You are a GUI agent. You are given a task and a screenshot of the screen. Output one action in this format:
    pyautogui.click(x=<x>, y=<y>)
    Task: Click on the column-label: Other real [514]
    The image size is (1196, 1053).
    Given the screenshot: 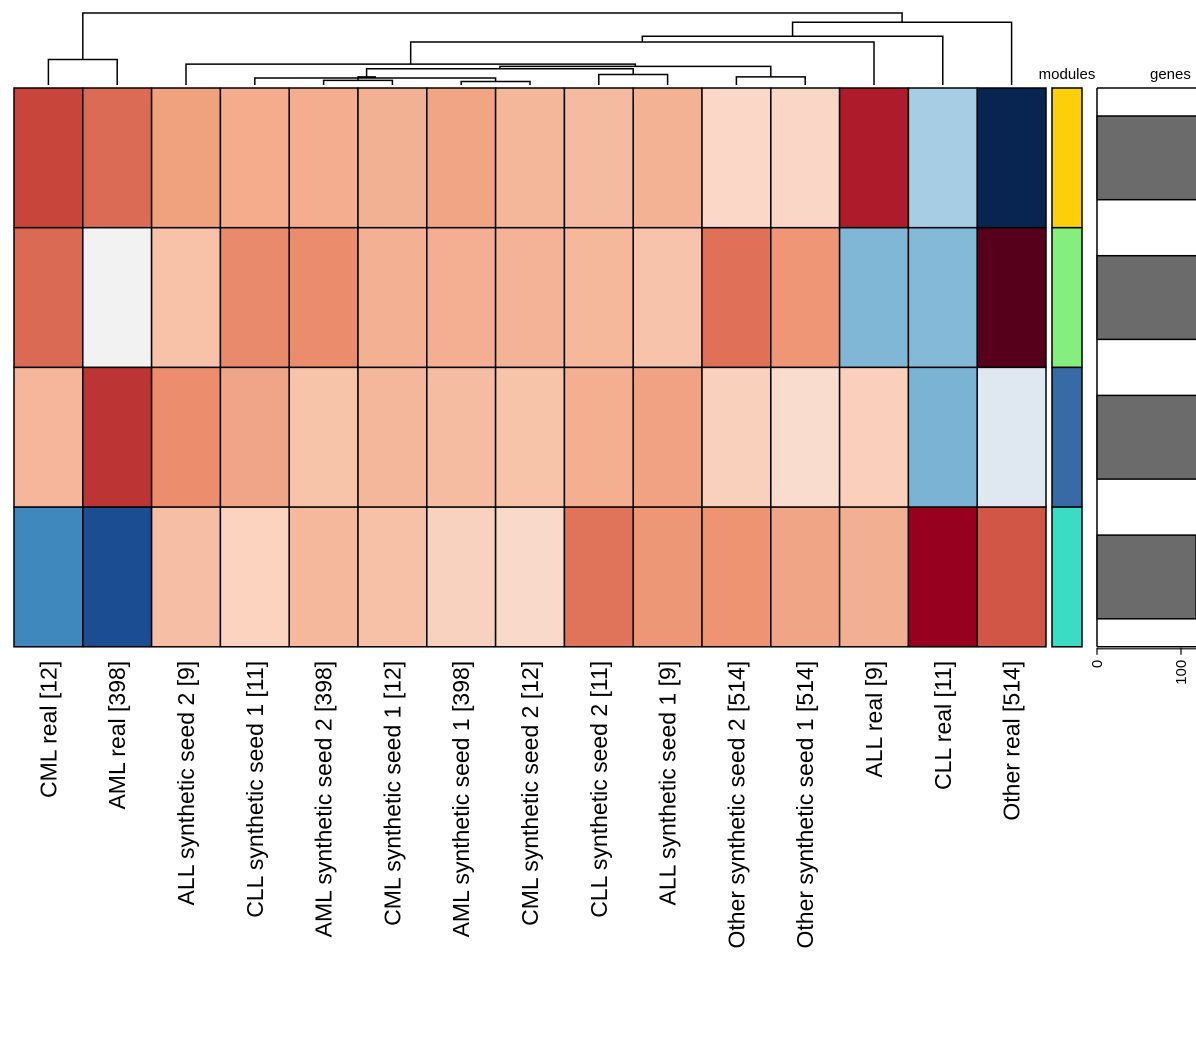 What is the action you would take?
    pyautogui.click(x=1012, y=741)
    